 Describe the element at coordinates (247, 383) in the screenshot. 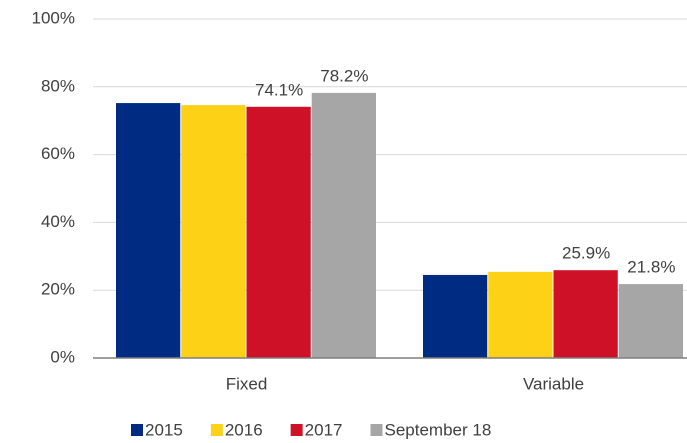

I see `x-tick-label: Fixed` at that location.